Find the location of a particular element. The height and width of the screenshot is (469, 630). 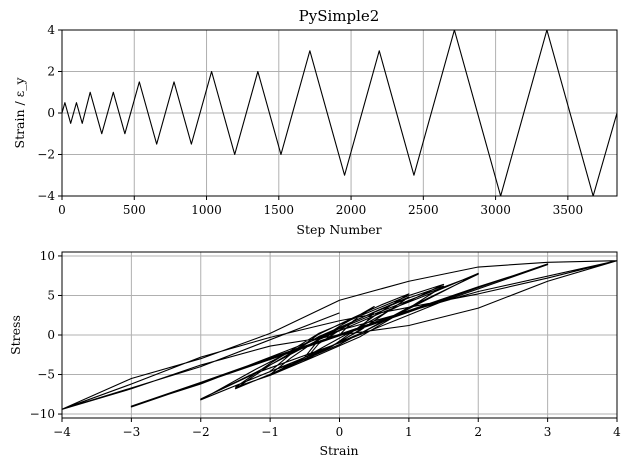

bottom-x-tick-label: 2 is located at coordinates (478, 432).